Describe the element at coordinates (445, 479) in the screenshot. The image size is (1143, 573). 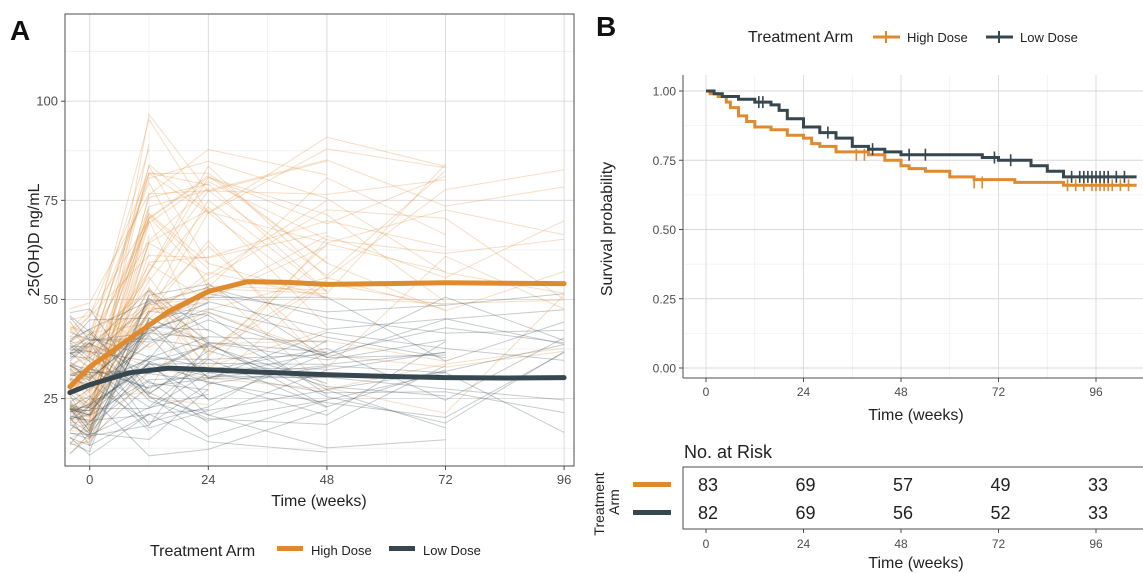
I see `x-tick-label: 72` at that location.